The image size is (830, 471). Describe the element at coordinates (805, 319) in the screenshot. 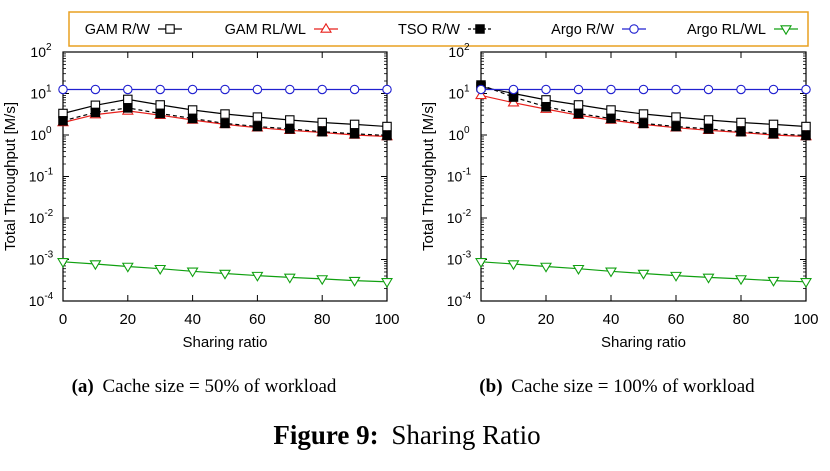

I see `x-tick-label: 100` at that location.